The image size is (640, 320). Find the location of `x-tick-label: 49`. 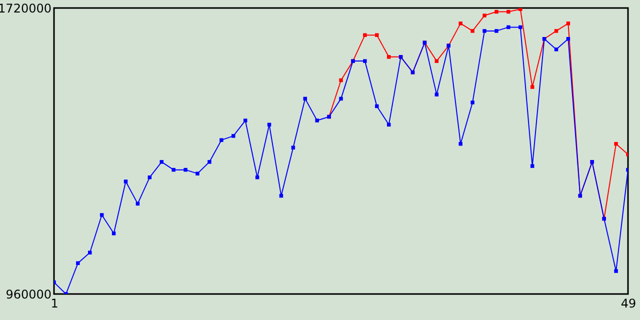

x-tick-label: 49 is located at coordinates (628, 303).